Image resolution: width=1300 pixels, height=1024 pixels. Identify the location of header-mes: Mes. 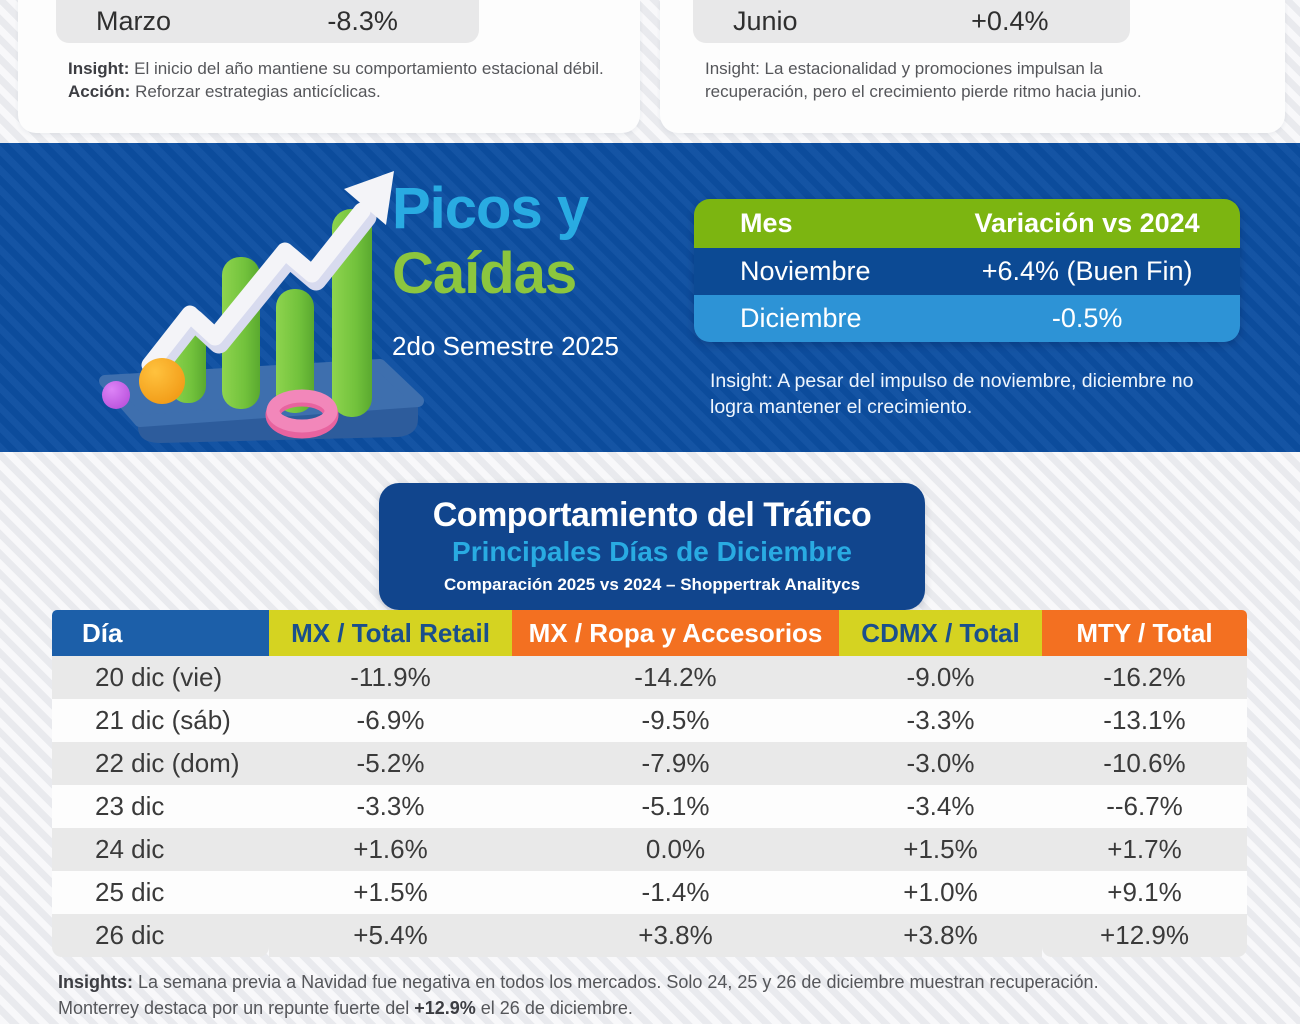
(766, 223).